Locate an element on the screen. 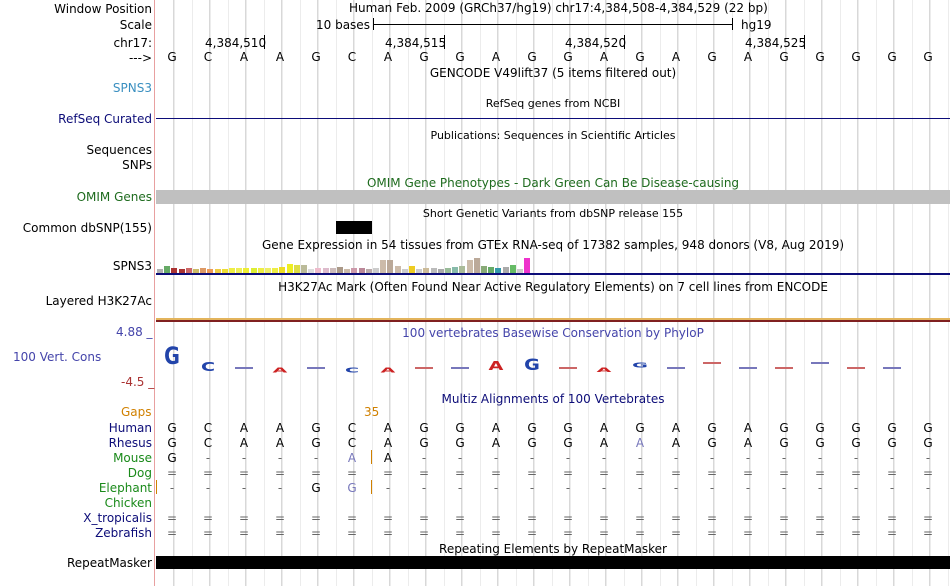  refseq-curated-label: RefSeq Curated is located at coordinates (105, 119).